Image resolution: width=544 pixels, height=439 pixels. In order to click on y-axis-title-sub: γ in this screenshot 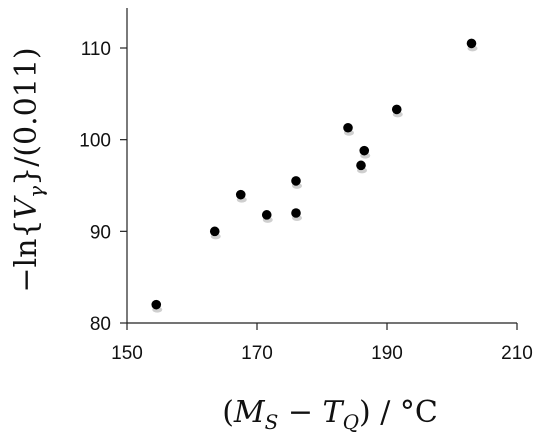, I will do `click(36, 192)`.